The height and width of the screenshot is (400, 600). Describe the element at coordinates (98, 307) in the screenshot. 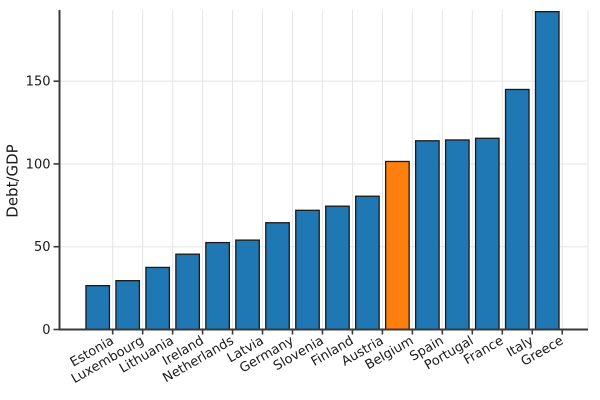

I see `bar-estonia` at that location.